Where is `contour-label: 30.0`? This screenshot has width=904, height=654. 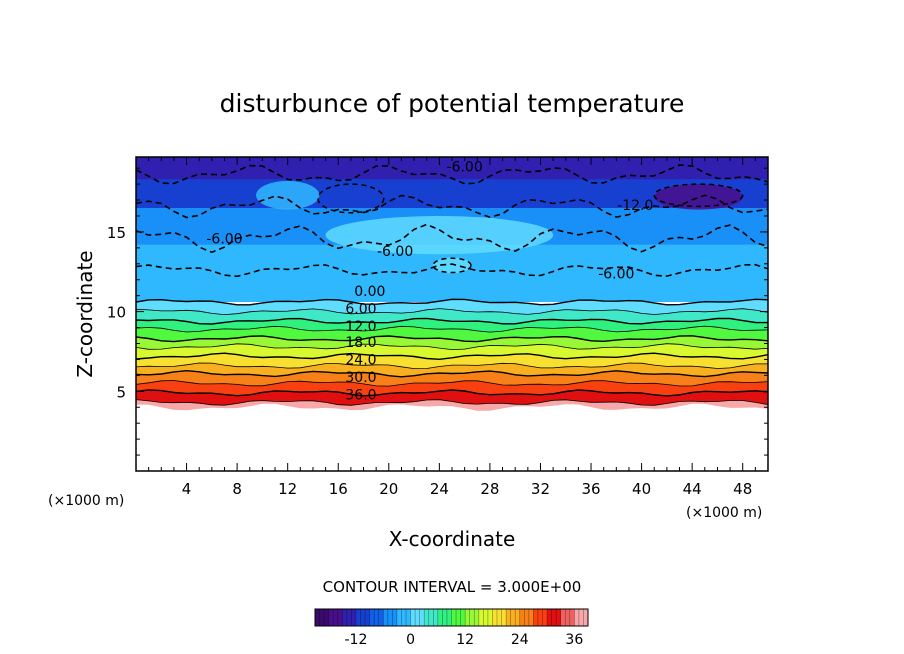
contour-label: 30.0 is located at coordinates (360, 378).